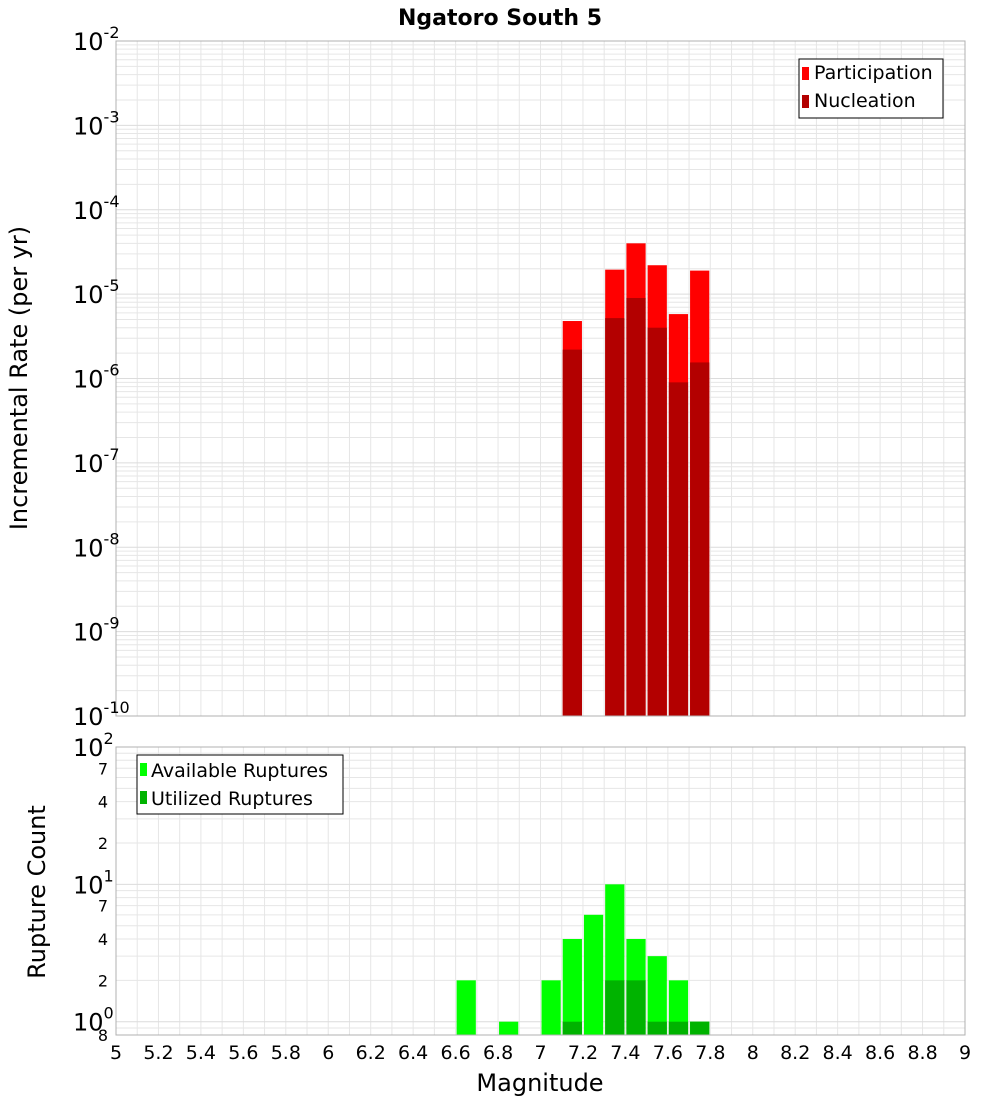 This screenshot has height=1100, width=1000. I want to click on legend-swatch-utilized, so click(143, 797).